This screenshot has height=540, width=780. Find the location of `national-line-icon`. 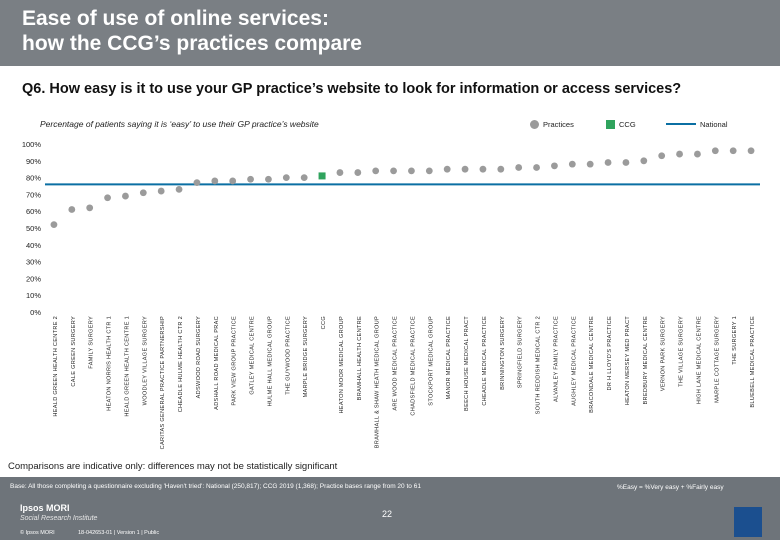

national-line-icon is located at coordinates (681, 124).